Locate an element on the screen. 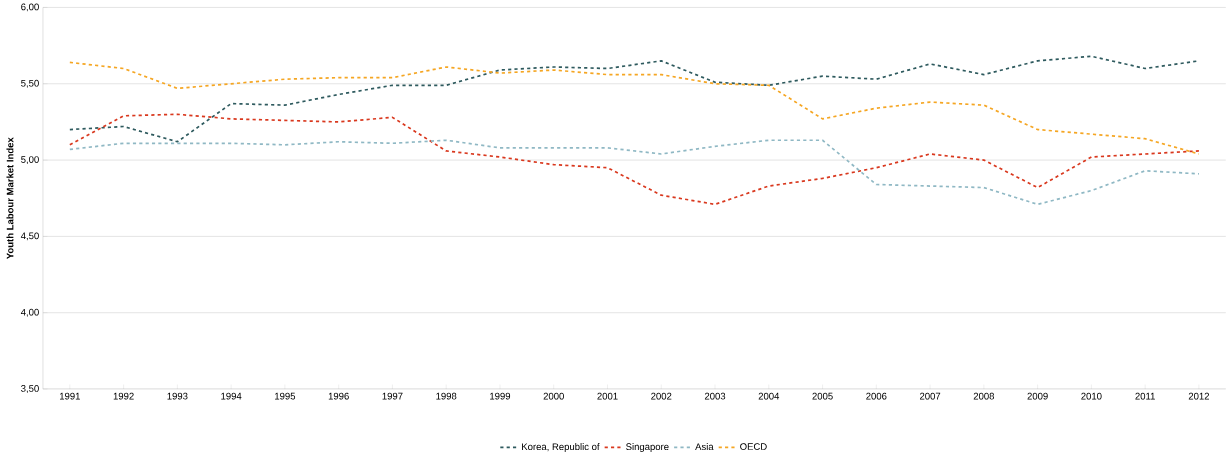  x-tick-label: 2009 is located at coordinates (1037, 396).